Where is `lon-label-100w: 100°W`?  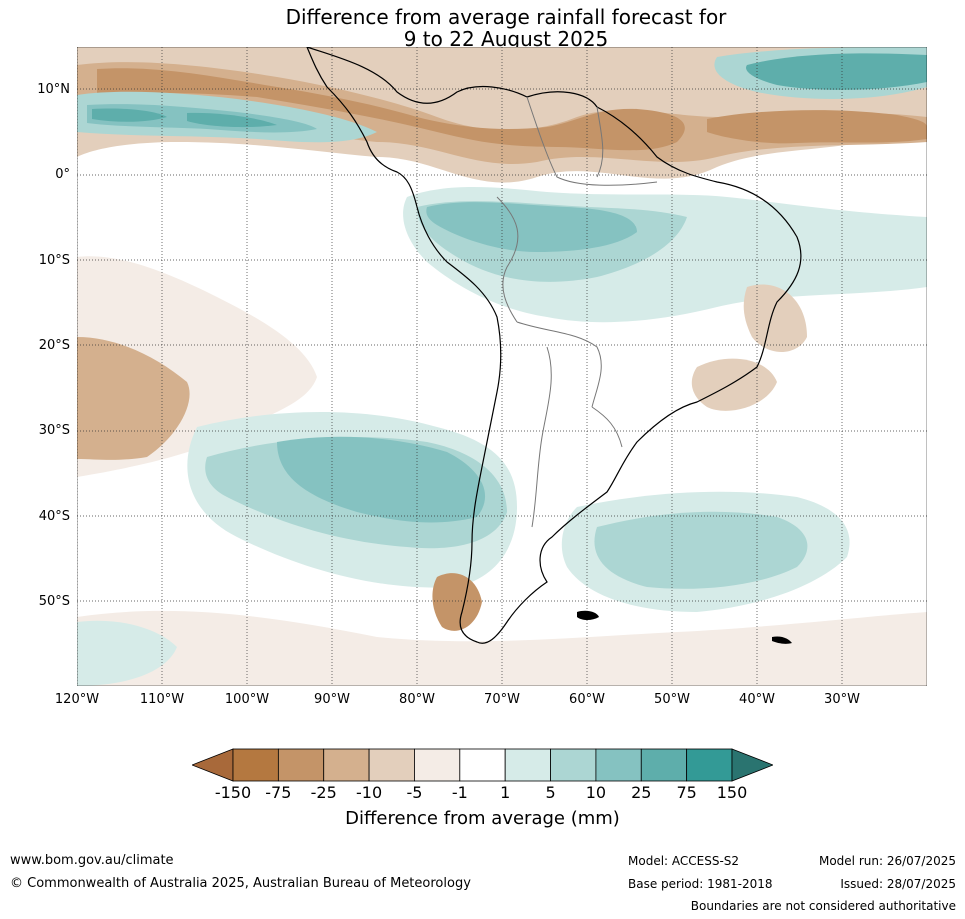 lon-label-100w: 100°W is located at coordinates (247, 699).